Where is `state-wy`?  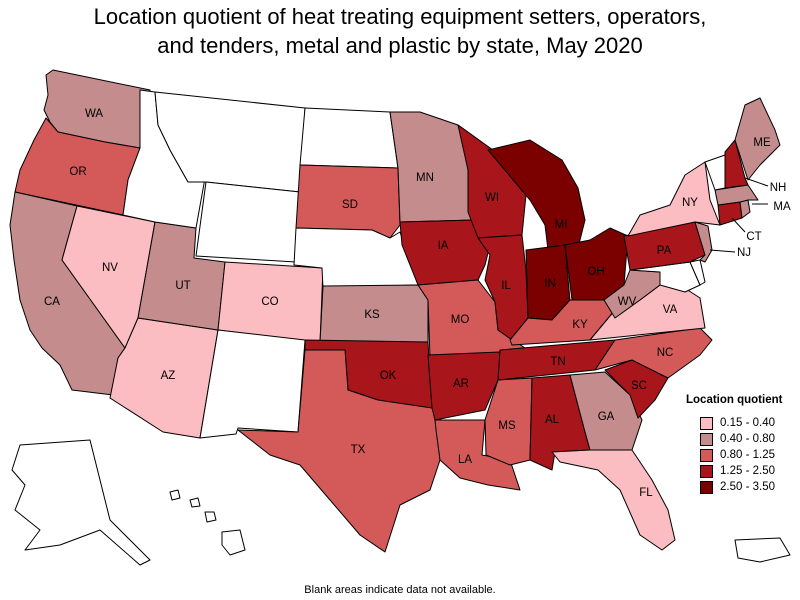
state-wy is located at coordinates (248, 222).